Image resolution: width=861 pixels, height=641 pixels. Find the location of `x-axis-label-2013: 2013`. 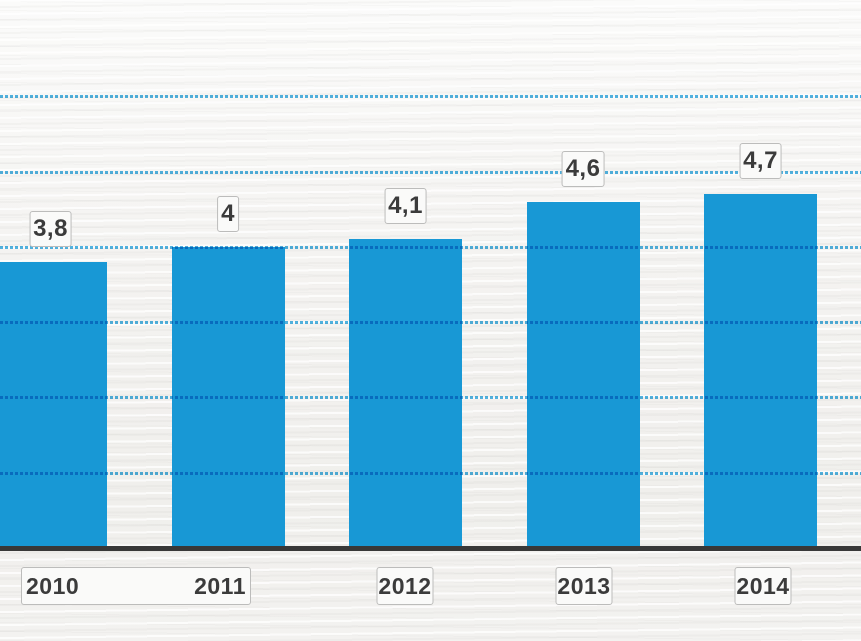

x-axis-label-2013: 2013 is located at coordinates (584, 586).